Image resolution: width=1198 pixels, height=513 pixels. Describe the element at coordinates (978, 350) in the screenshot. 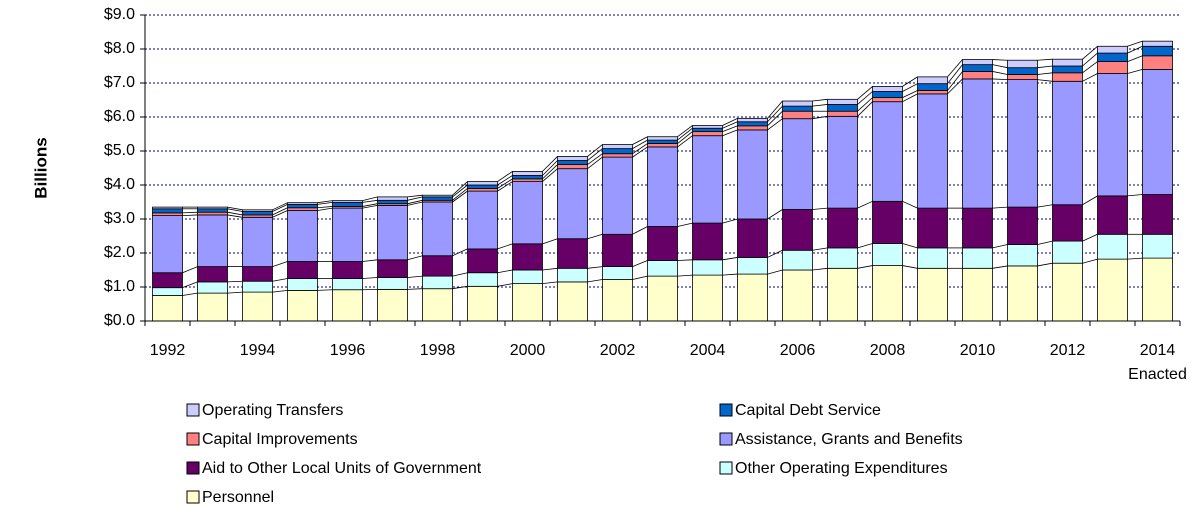

I see `x-tick-label: 2010` at that location.